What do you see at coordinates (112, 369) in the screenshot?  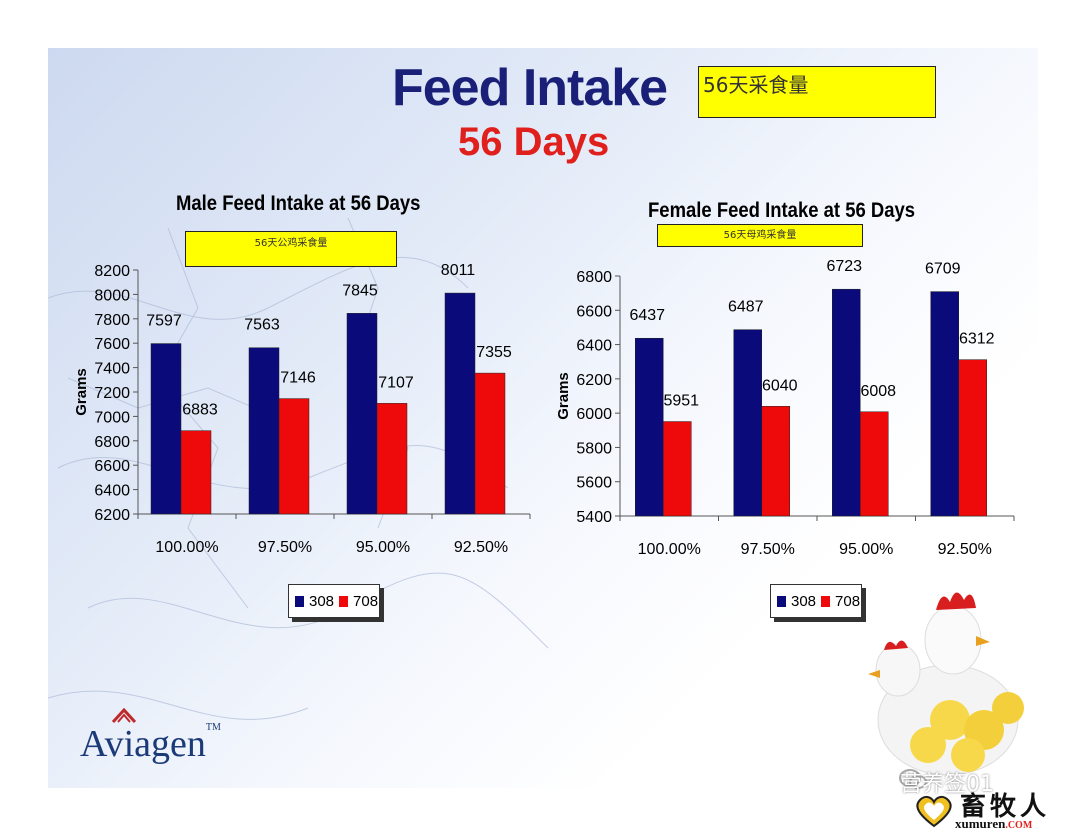 I see `y-tick-label: 7400` at bounding box center [112, 369].